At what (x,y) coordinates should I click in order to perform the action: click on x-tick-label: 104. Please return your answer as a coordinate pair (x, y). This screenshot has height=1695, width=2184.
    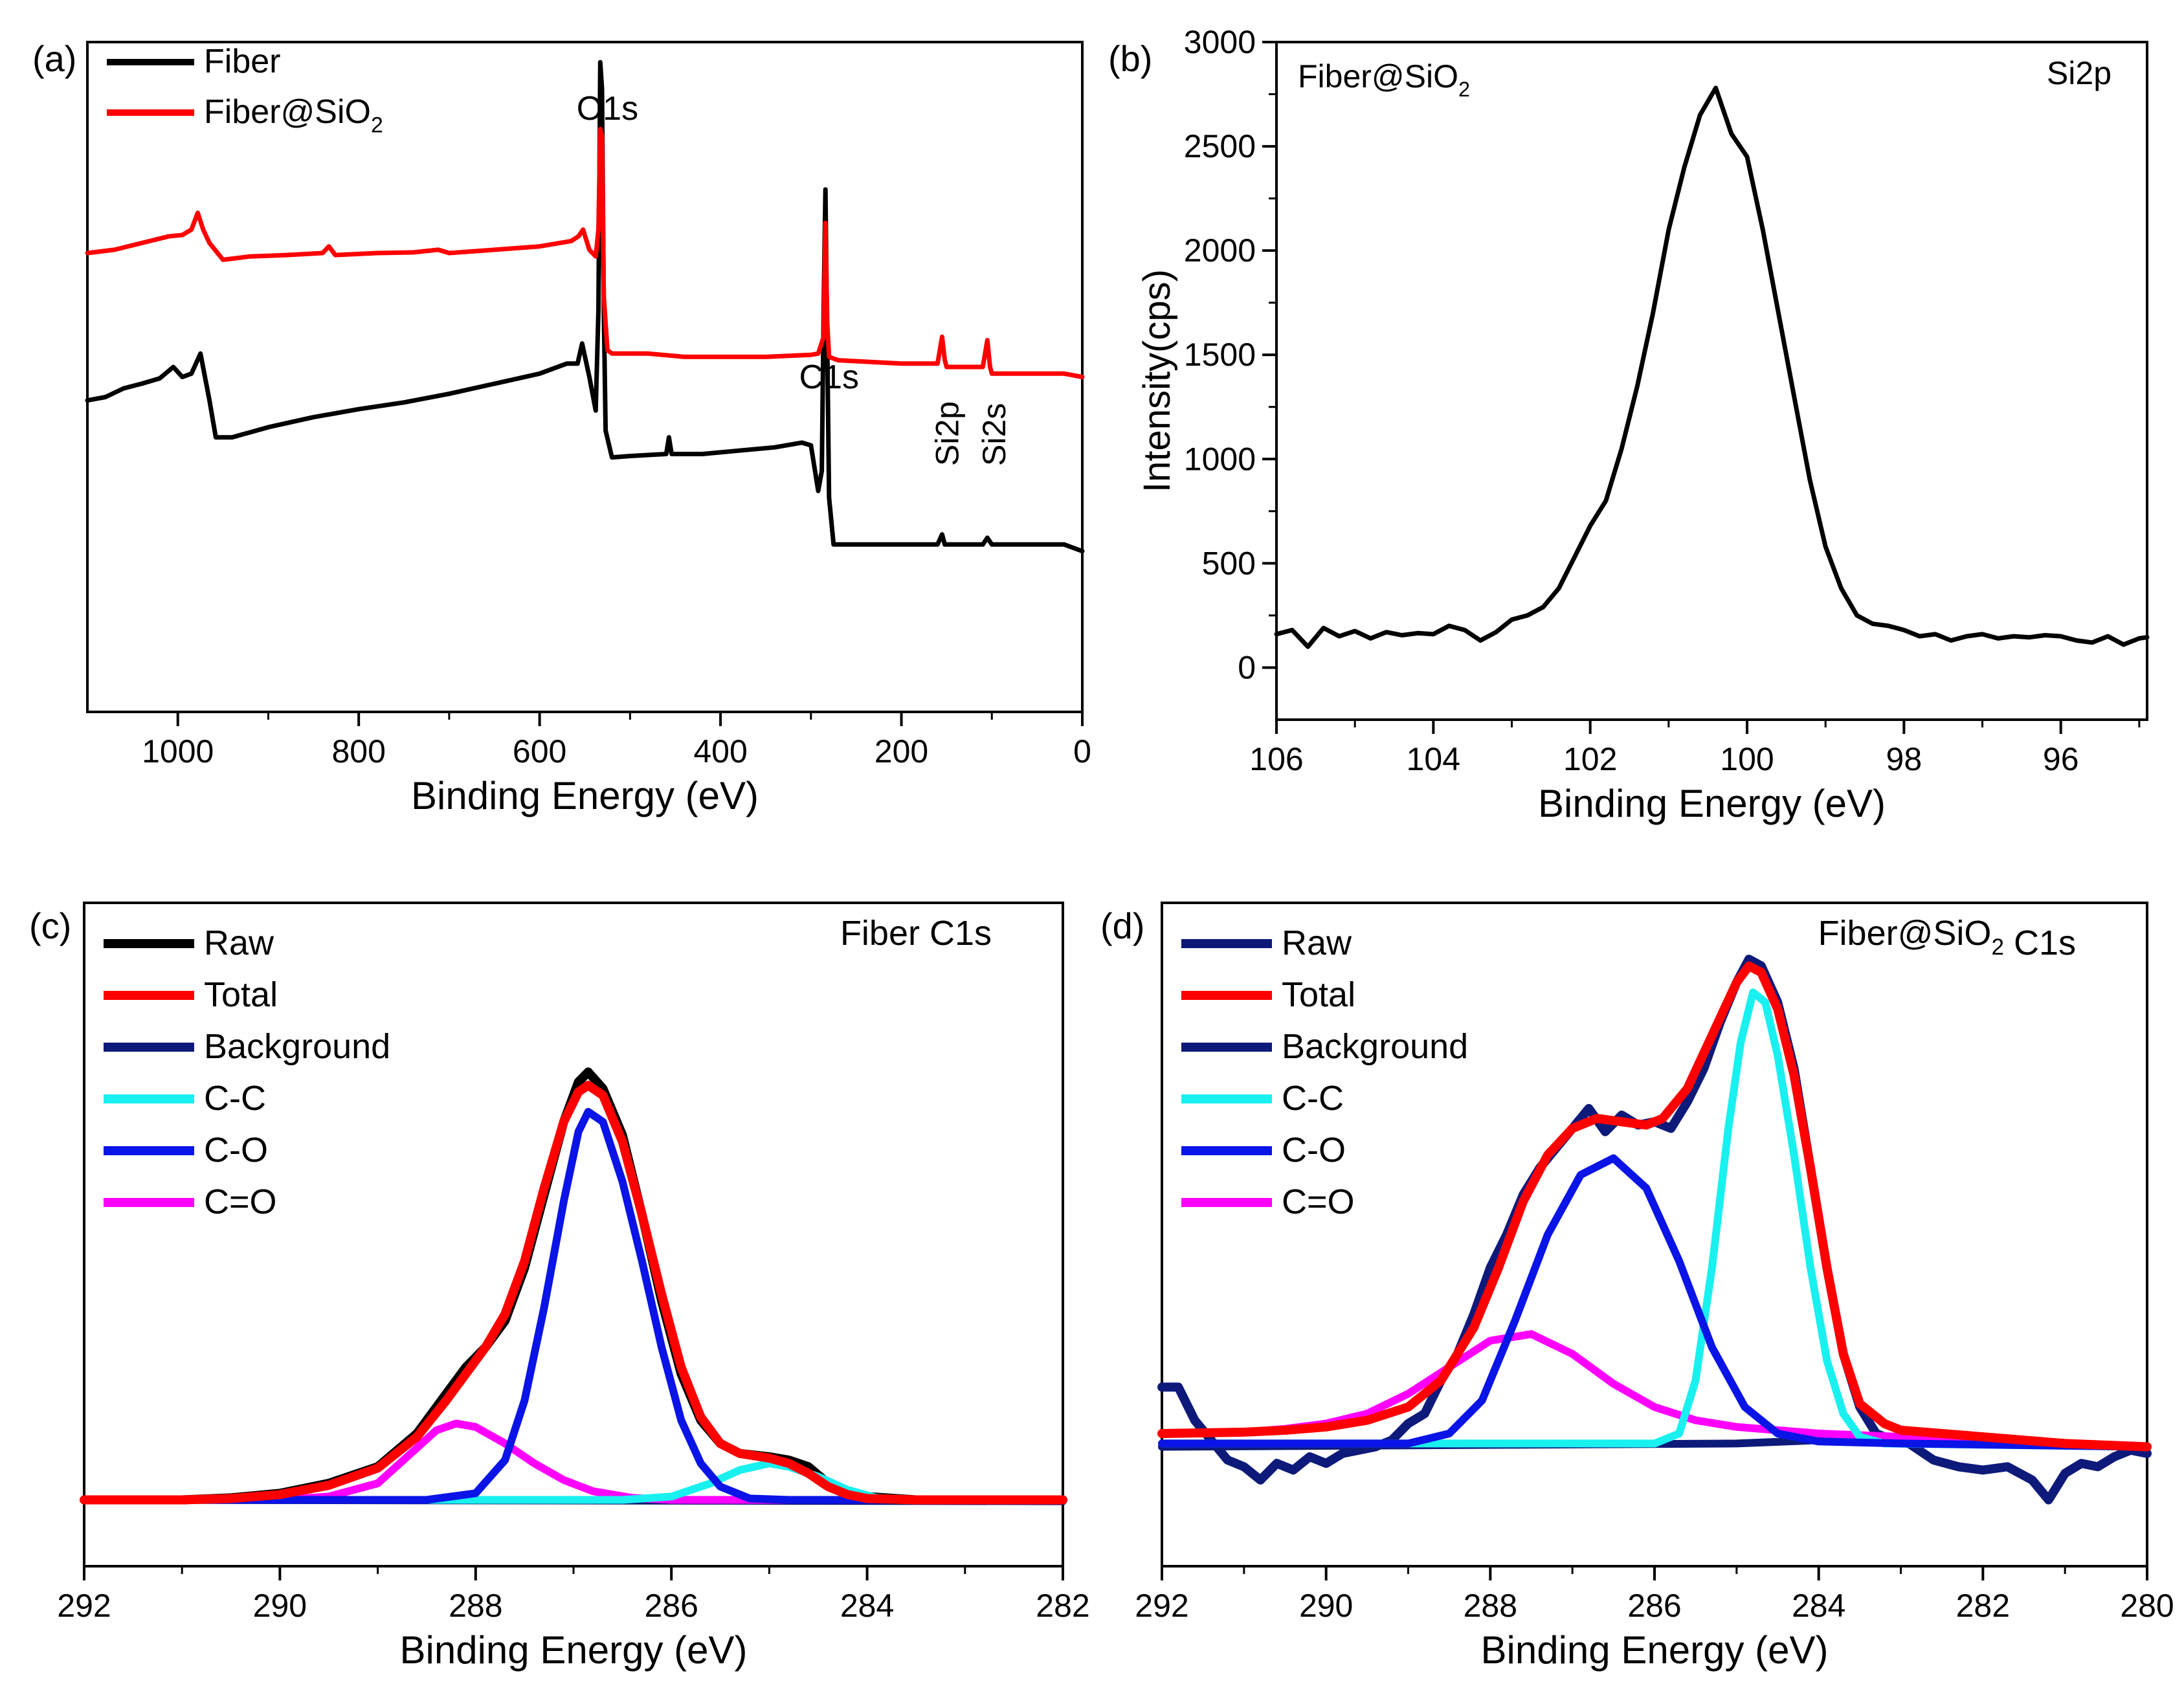
    Looking at the image, I should click on (1434, 759).